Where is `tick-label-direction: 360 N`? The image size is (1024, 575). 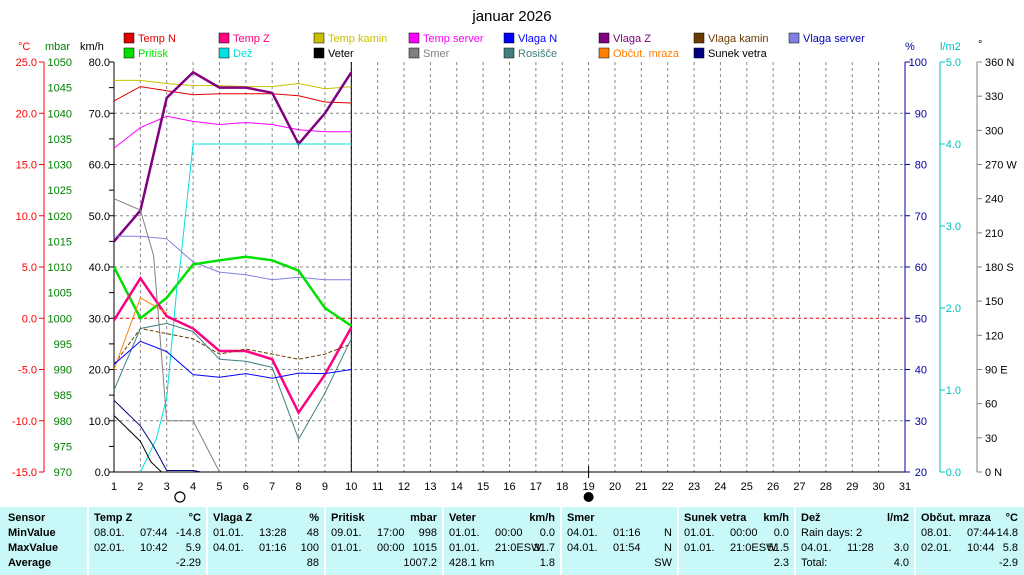 tick-label-direction: 360 N is located at coordinates (999, 63).